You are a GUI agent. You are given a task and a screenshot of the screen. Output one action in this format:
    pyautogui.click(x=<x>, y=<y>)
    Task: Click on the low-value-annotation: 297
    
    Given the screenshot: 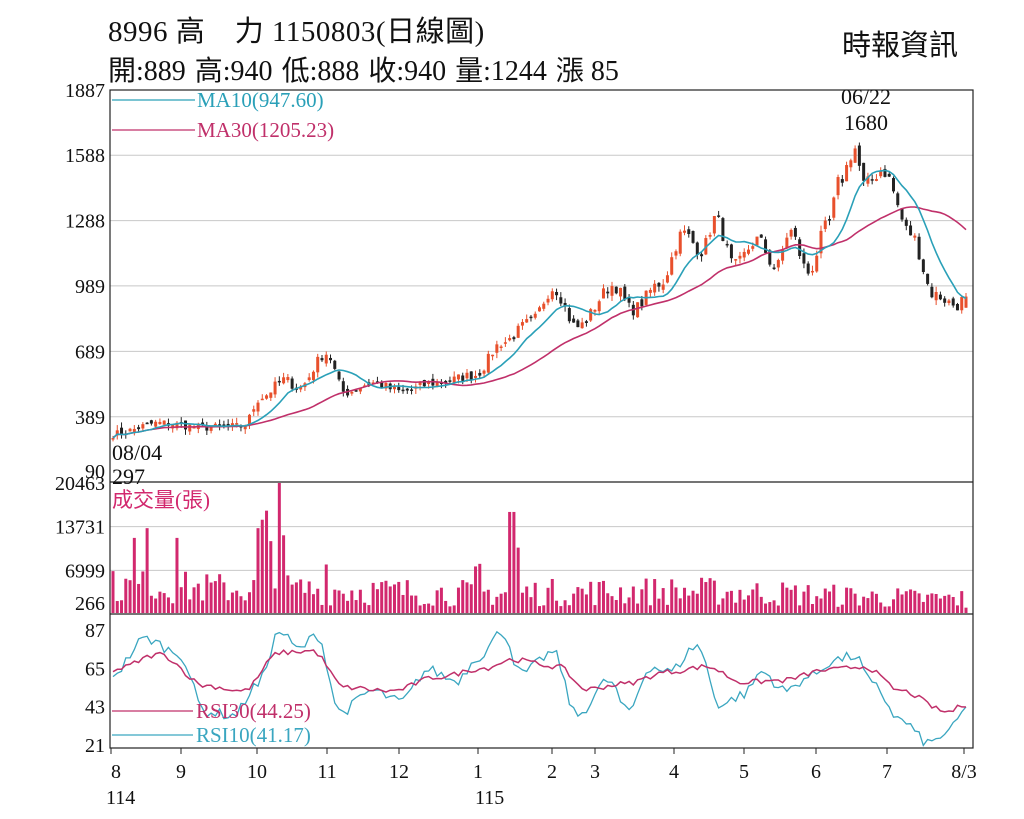 What is the action you would take?
    pyautogui.click(x=128, y=476)
    